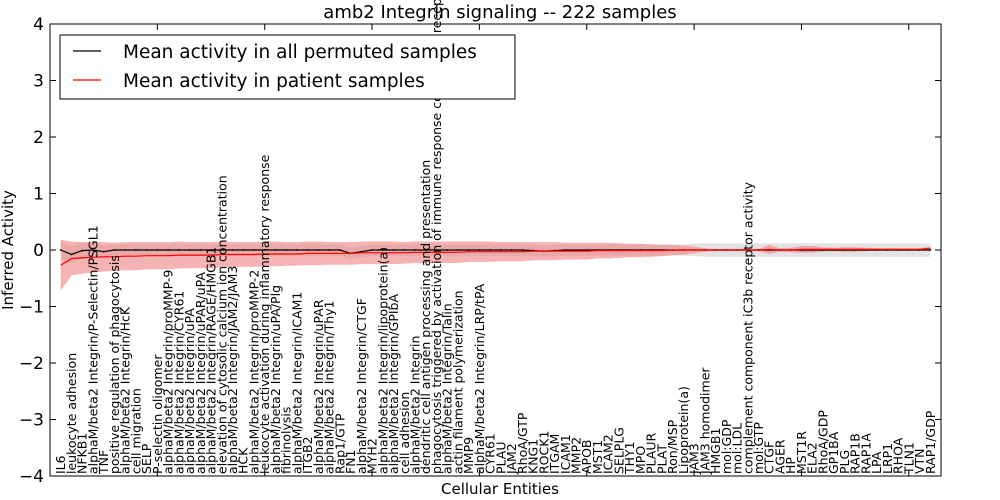 This screenshot has width=1000, height=500. I want to click on x-tick-label: RHOA, so click(898, 455).